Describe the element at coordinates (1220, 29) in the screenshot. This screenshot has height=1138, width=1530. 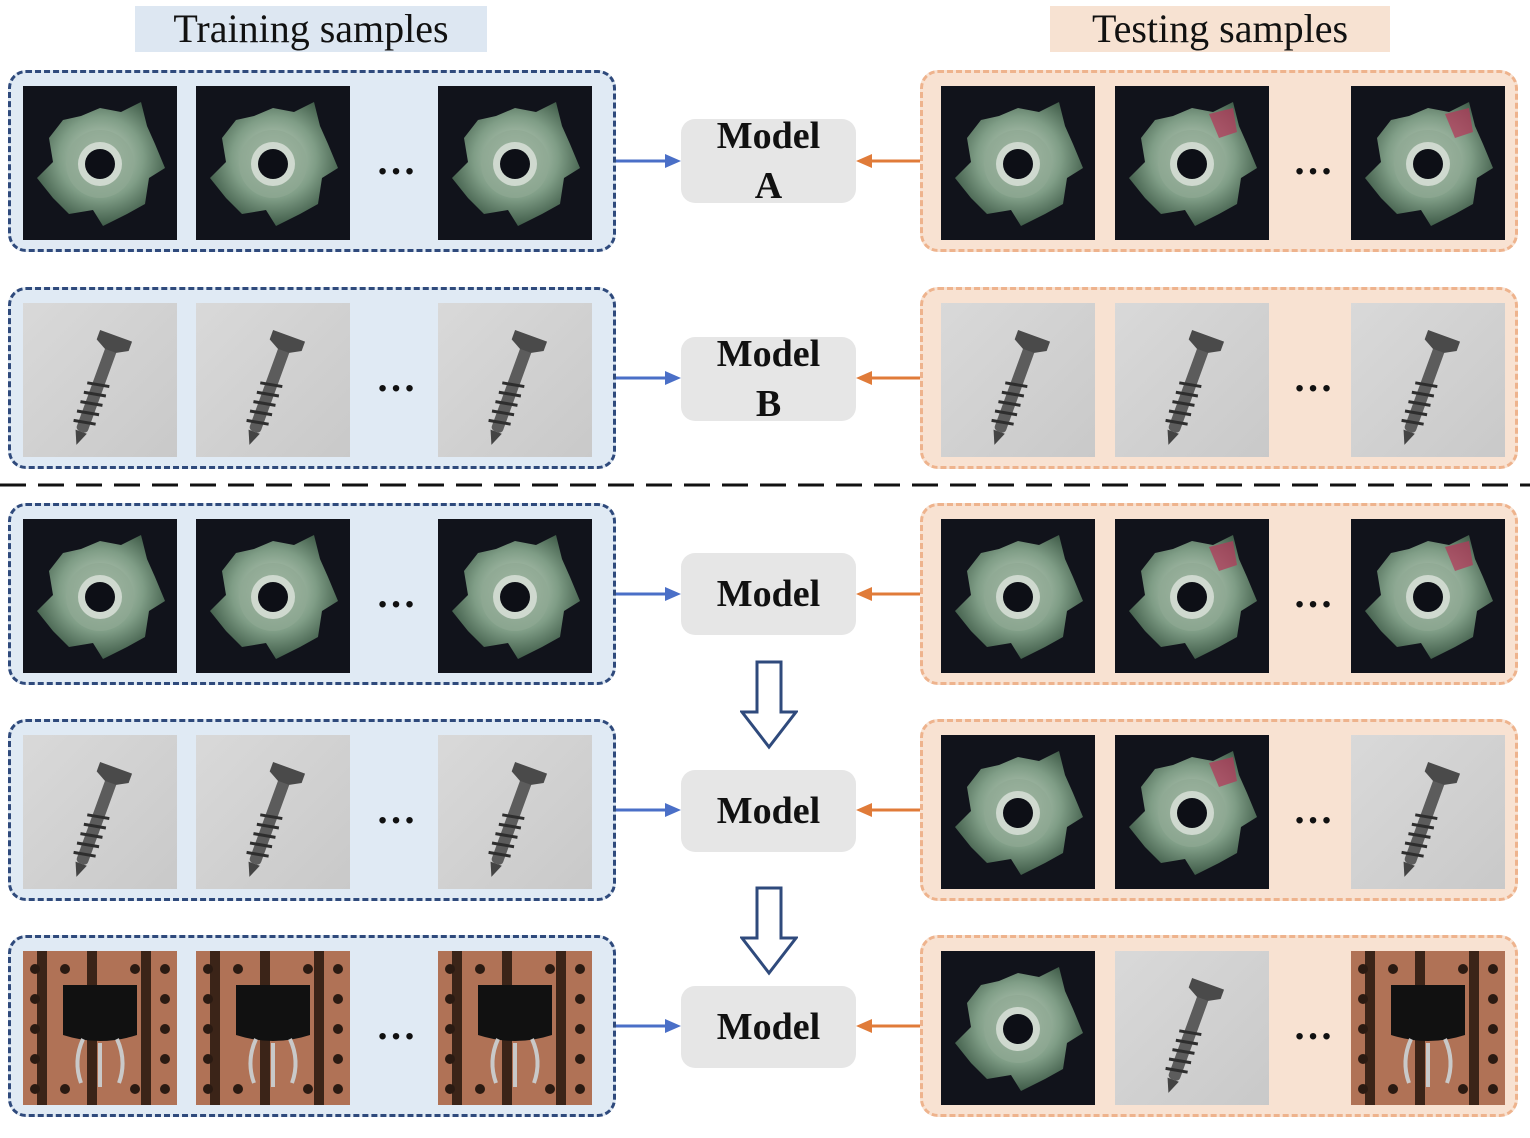
I see `testing-samples-header: Testing samples` at that location.